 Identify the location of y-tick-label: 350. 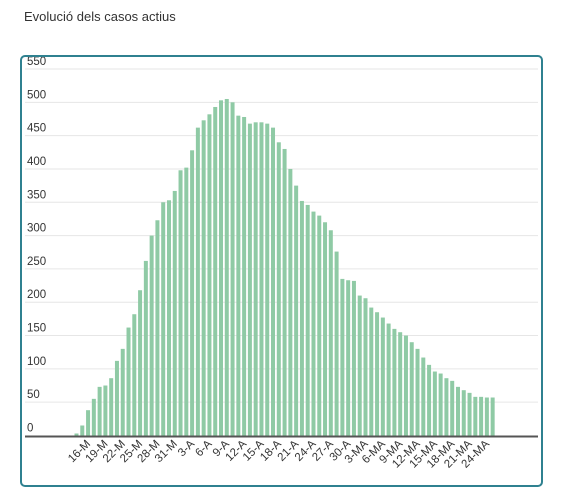
(36, 195).